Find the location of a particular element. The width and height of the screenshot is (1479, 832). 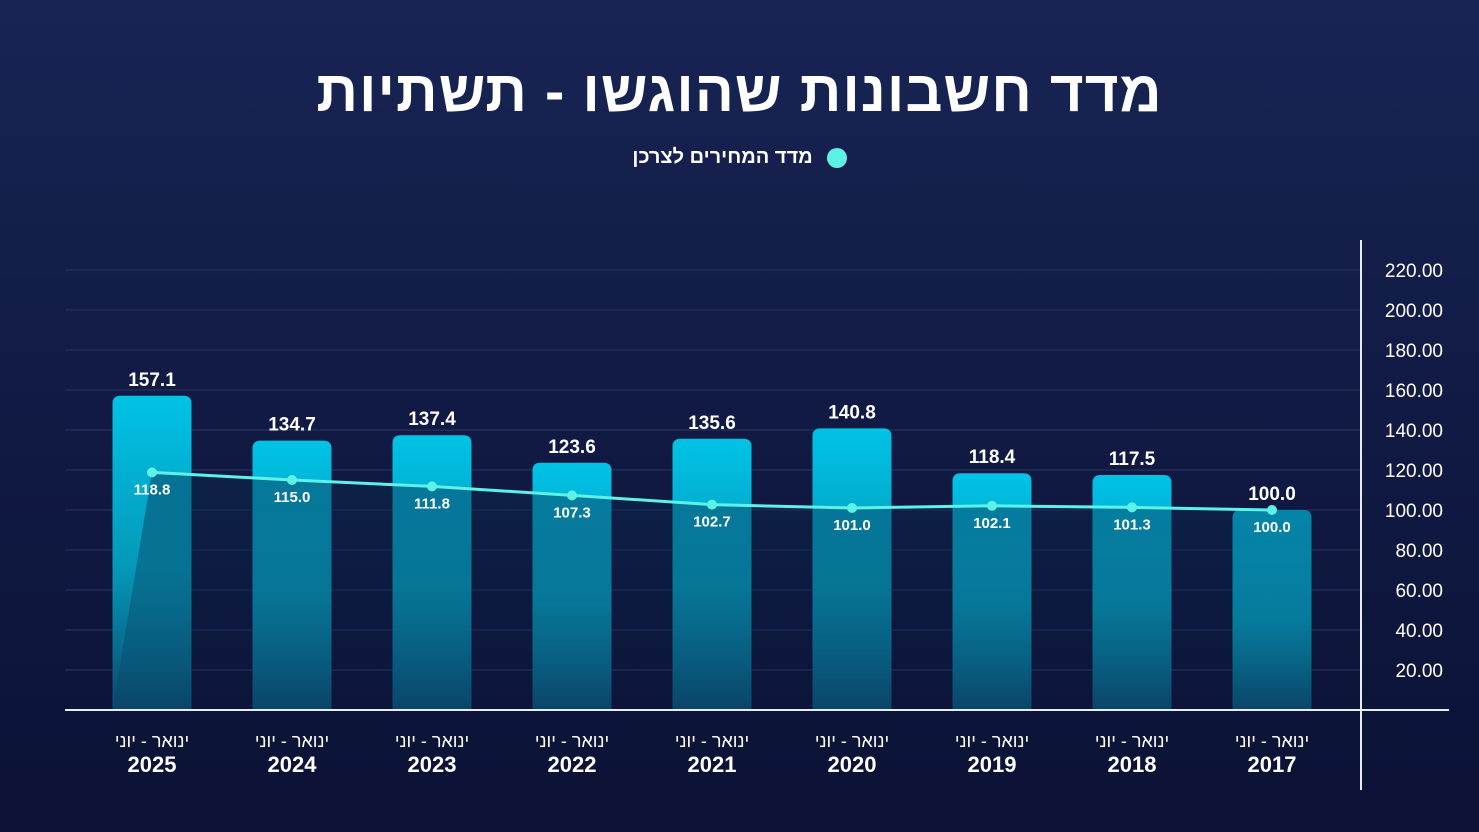

cpi-value-label: 111.8 is located at coordinates (432, 503).